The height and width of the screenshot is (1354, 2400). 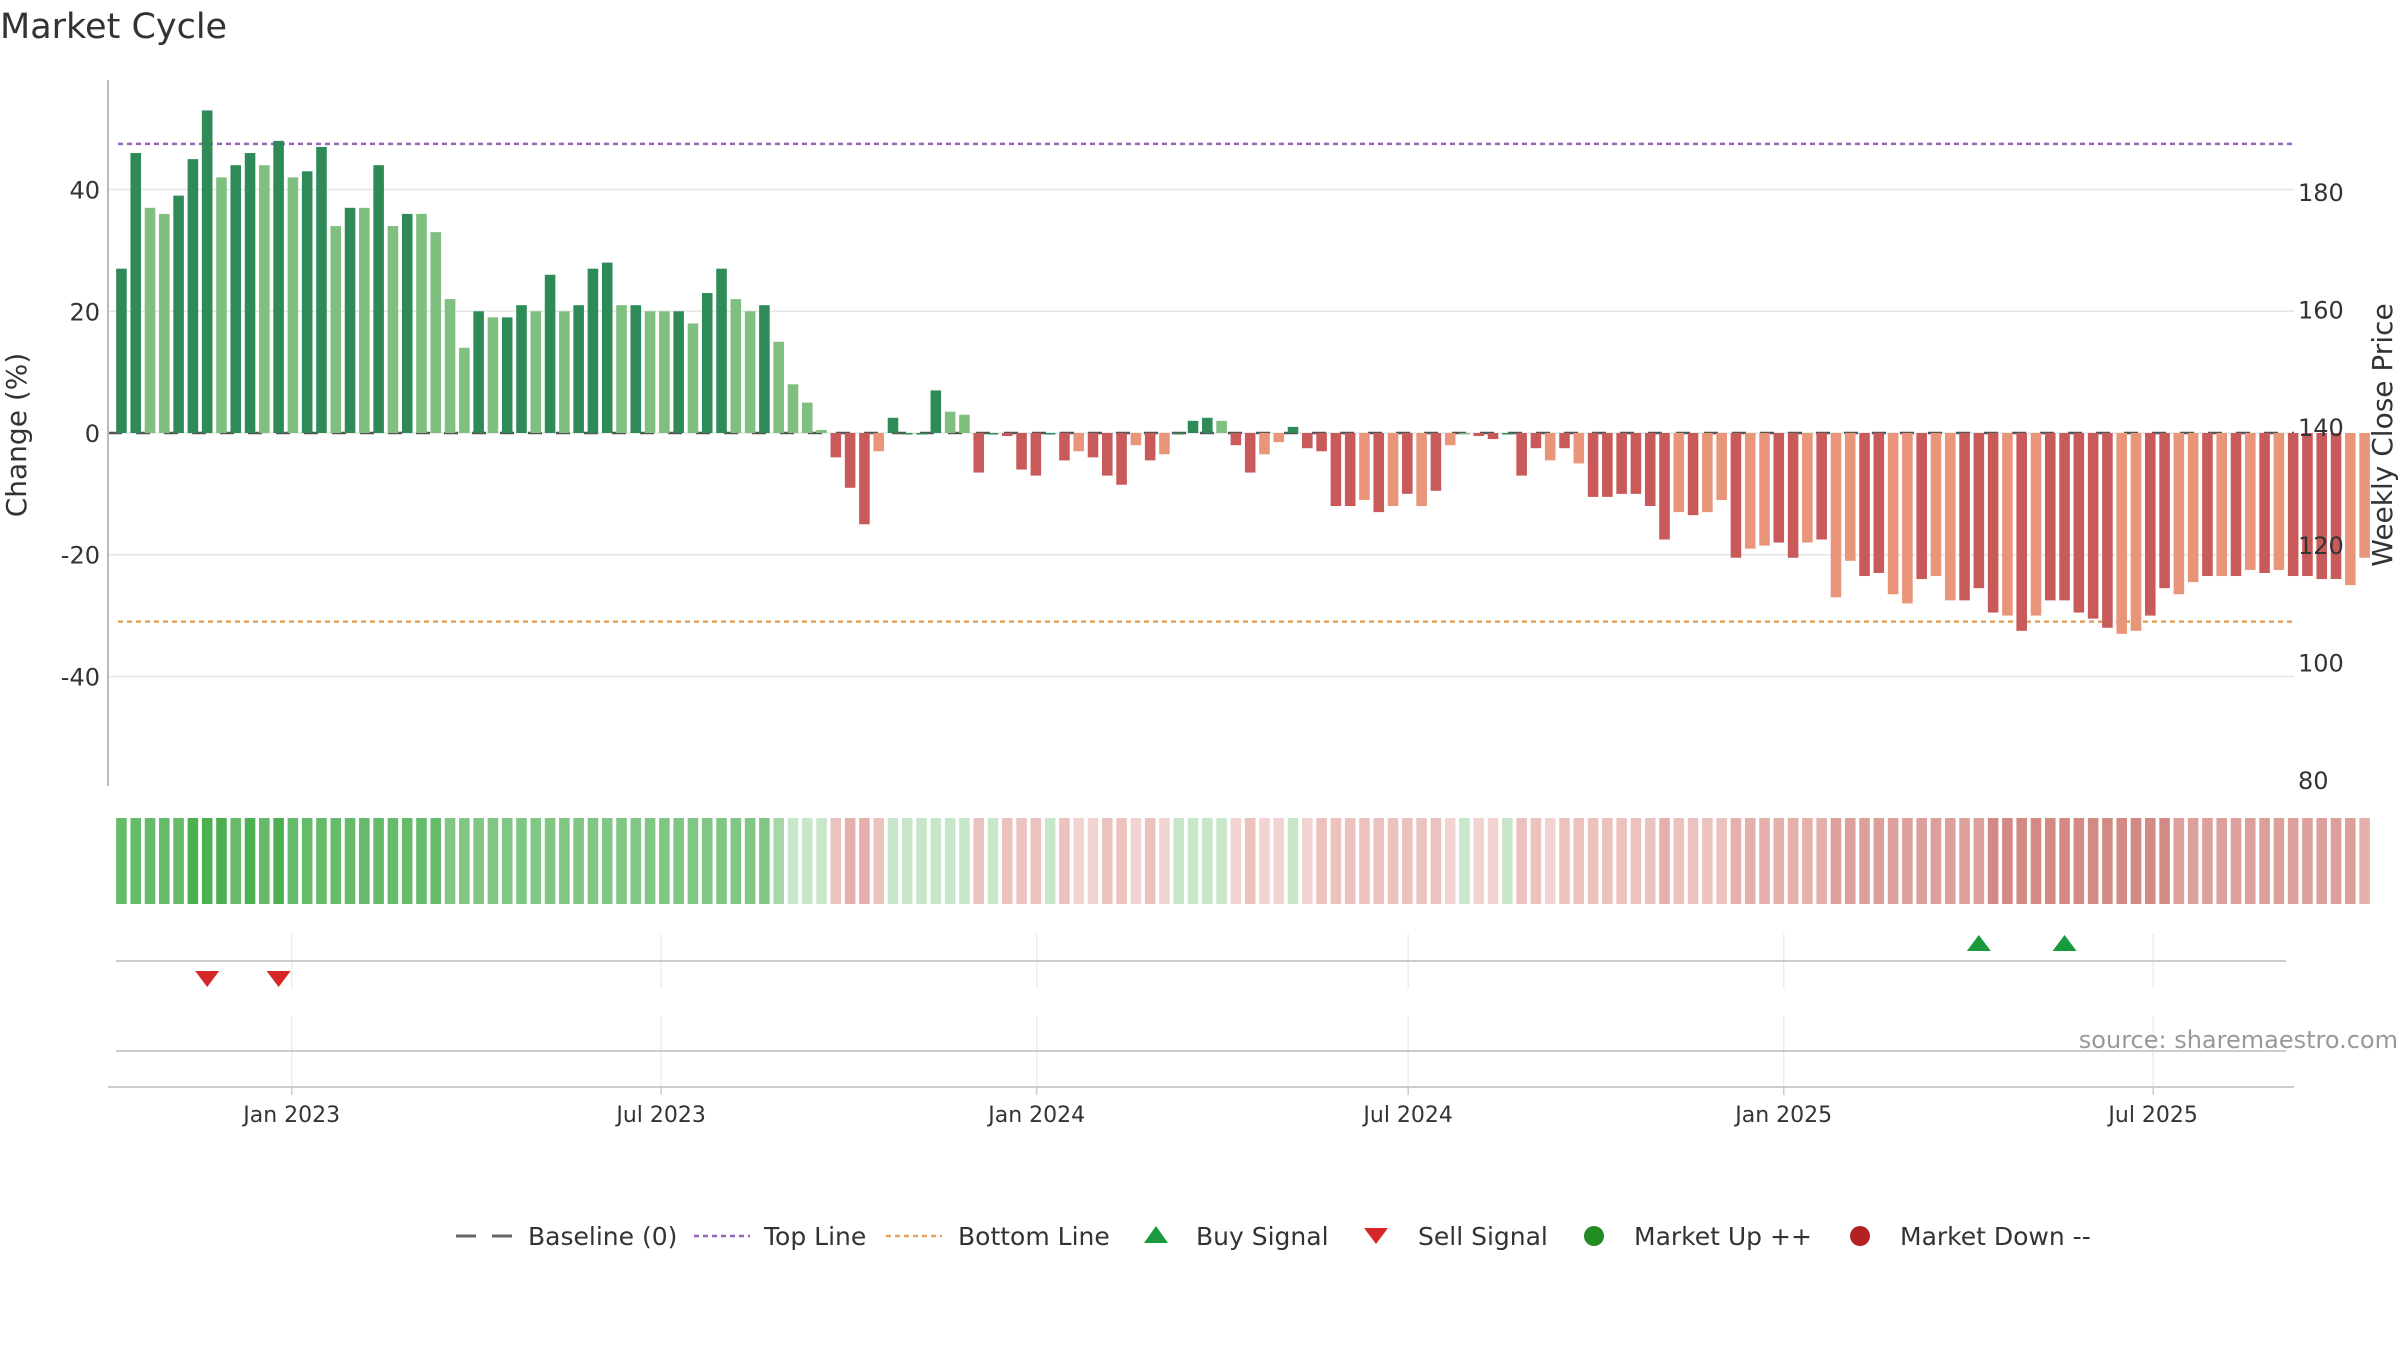 What do you see at coordinates (2321, 663) in the screenshot?
I see `y2-tick-label: 100` at bounding box center [2321, 663].